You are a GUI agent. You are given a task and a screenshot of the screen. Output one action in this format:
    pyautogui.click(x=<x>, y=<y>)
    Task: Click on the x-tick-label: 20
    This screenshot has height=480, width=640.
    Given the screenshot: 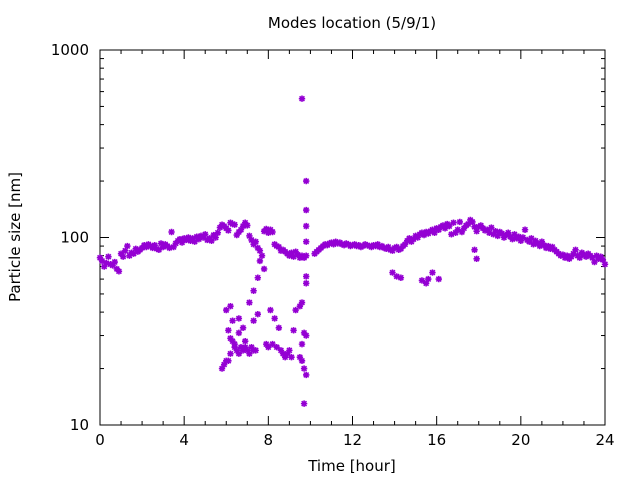 What is the action you would take?
    pyautogui.click(x=520, y=440)
    